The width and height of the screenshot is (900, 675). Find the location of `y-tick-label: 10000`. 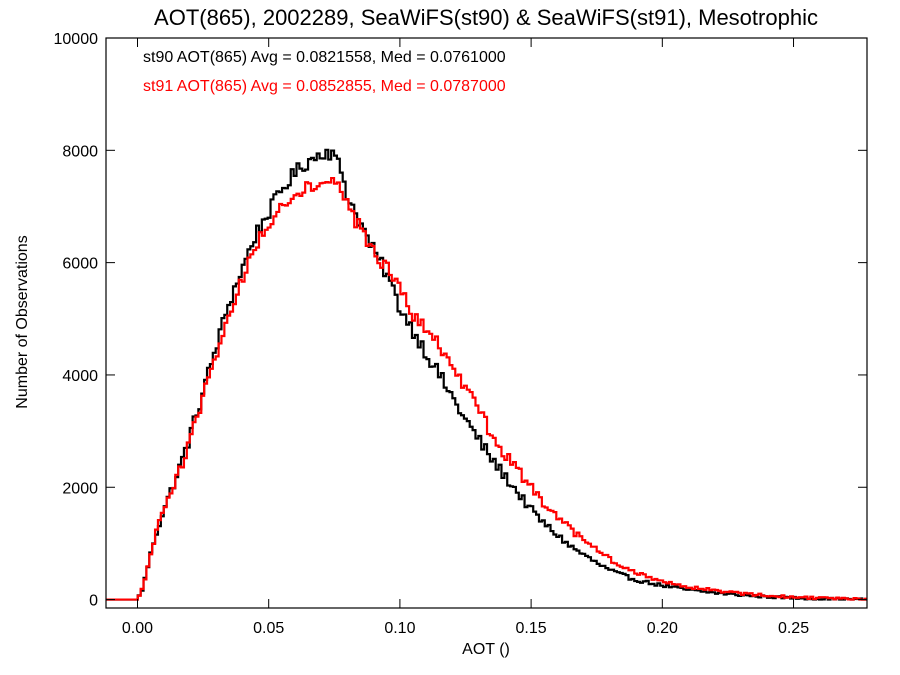

y-tick-label: 10000 is located at coordinates (76, 39).